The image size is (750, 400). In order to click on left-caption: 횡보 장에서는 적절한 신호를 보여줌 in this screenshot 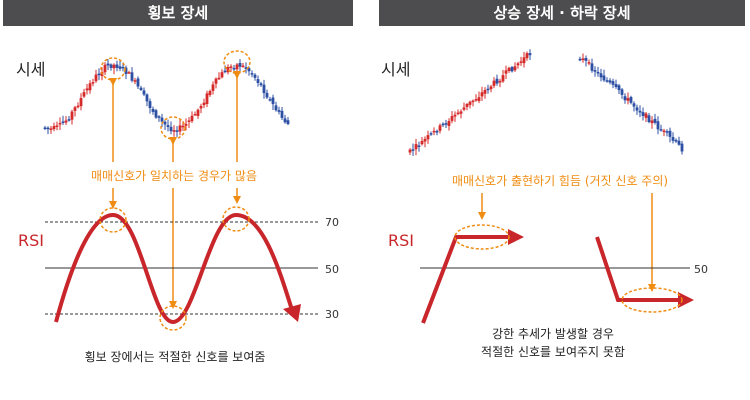, I will do `click(175, 357)`.